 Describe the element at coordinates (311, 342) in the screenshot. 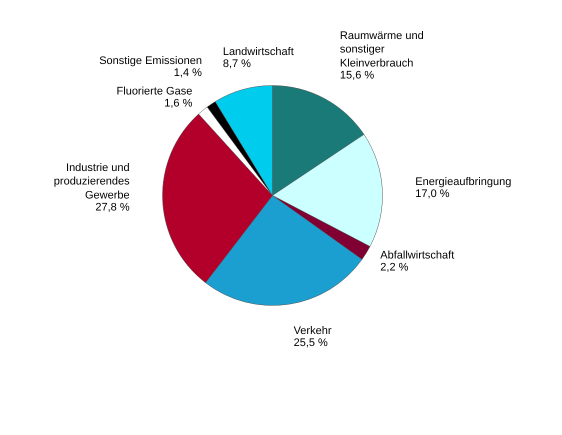

I see `data-label: 25,5 %` at that location.